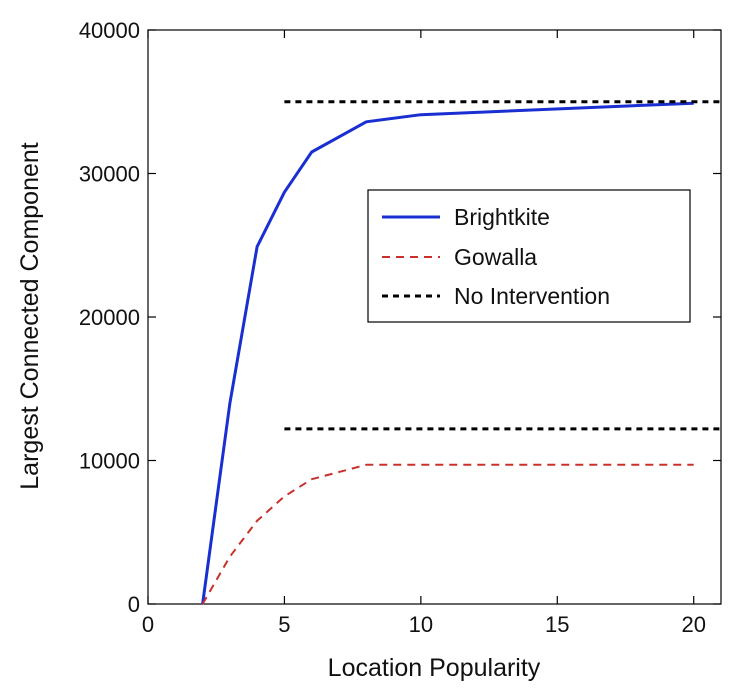  Describe the element at coordinates (109, 461) in the screenshot. I see `y-tick-label: 10000` at that location.